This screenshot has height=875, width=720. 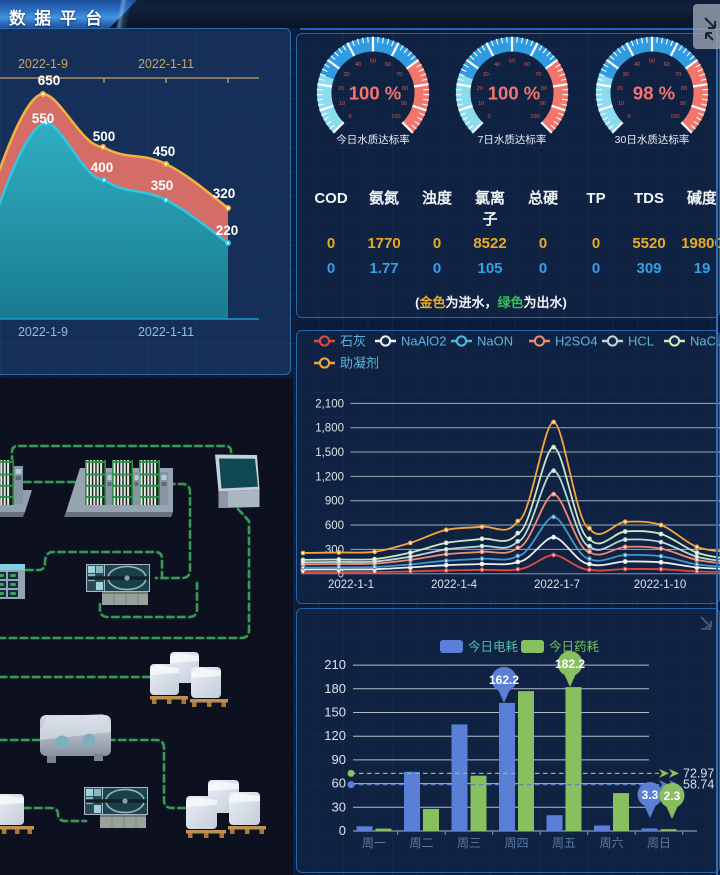 What do you see at coordinates (516, 843) in the screenshot?
I see `svg-text: 周四` at bounding box center [516, 843].